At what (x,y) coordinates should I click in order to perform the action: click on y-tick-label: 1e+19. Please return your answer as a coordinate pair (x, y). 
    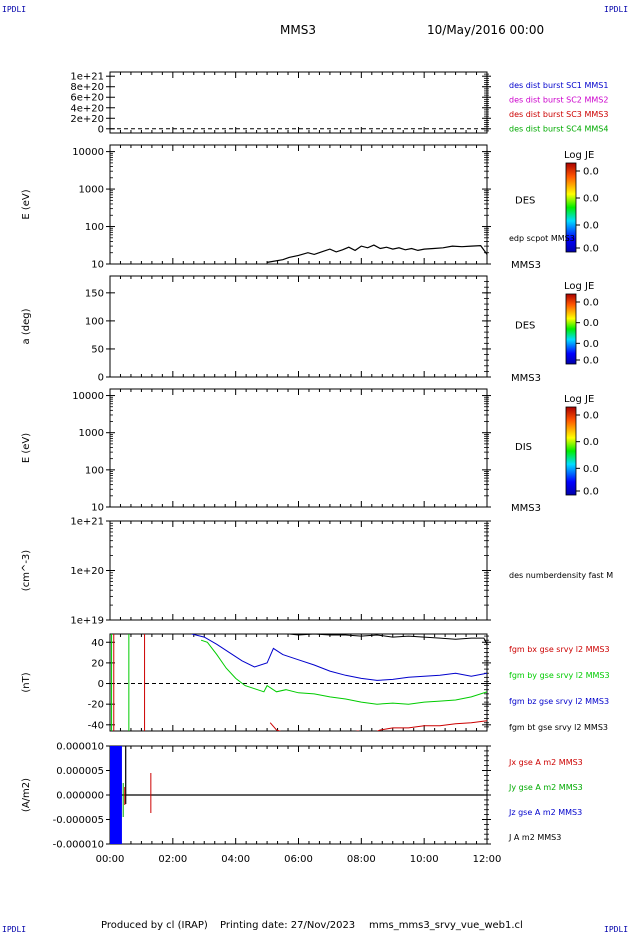
    Looking at the image, I should click on (87, 621).